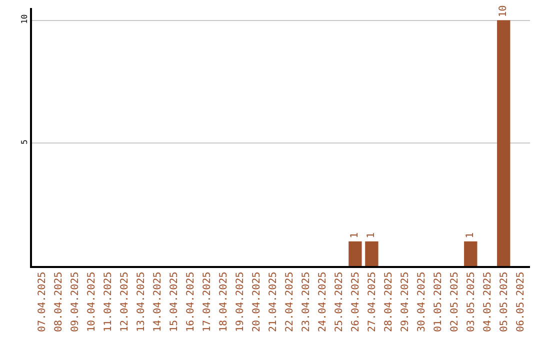 The image size is (540, 340). What do you see at coordinates (191, 302) in the screenshot?
I see `x-tick-label: 16.04.2025` at bounding box center [191, 302].